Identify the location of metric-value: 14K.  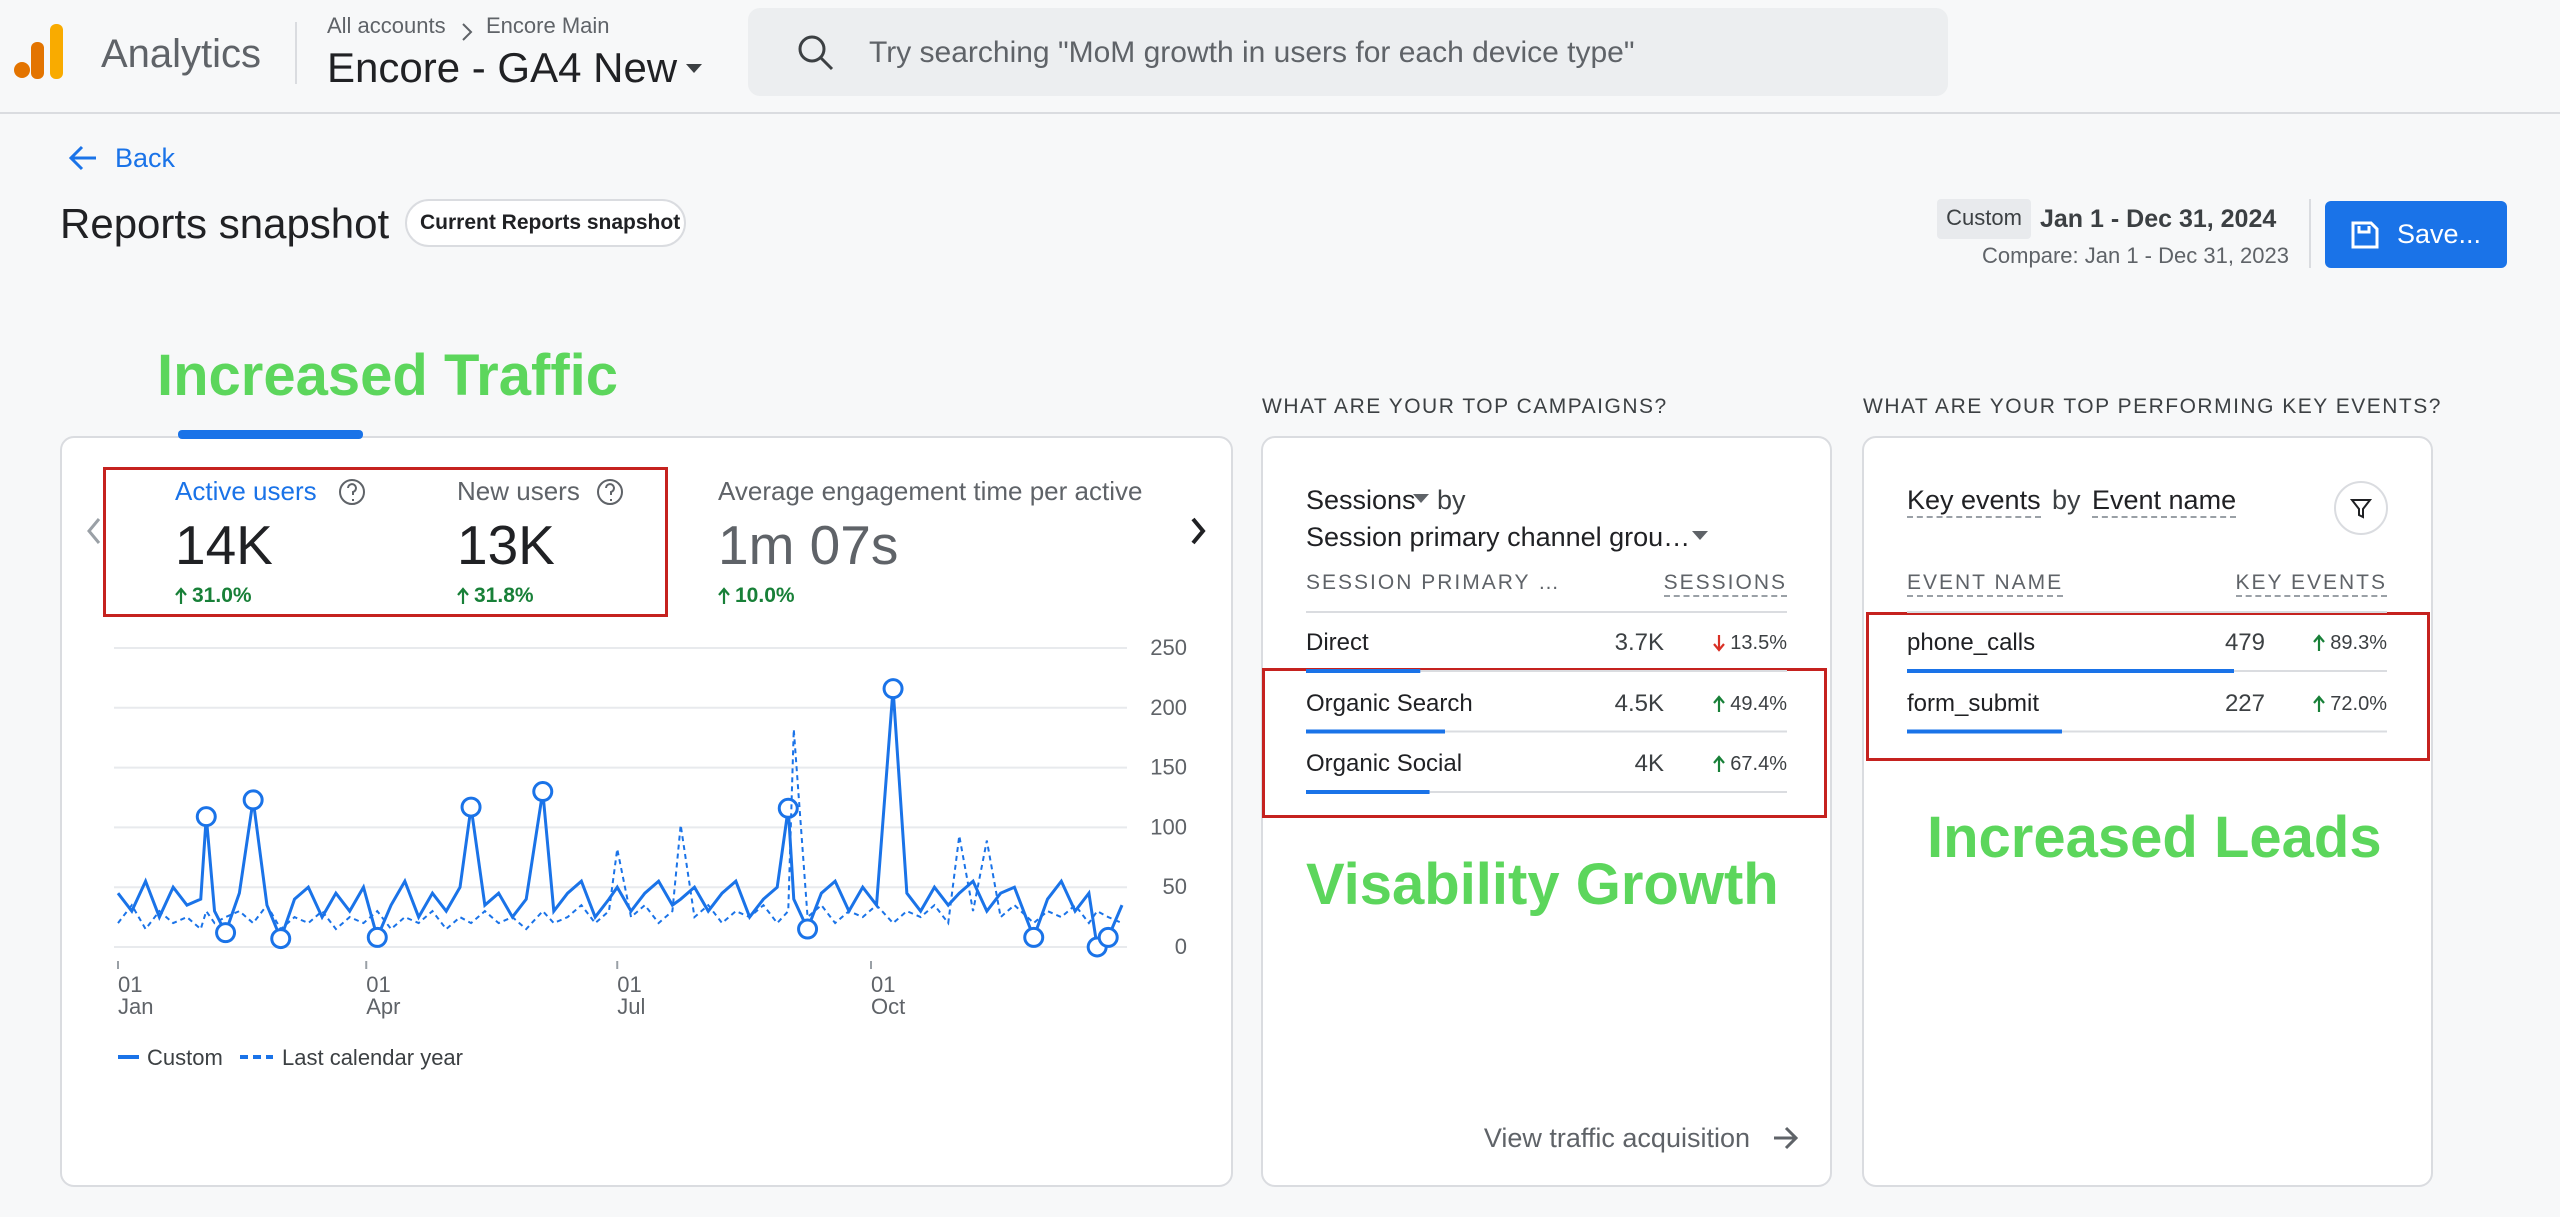
(224, 545).